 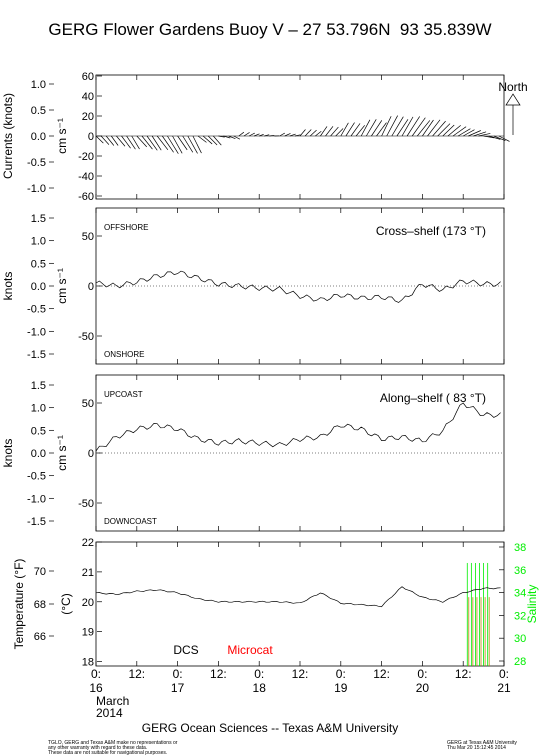 I want to click on x-day-label: 17, so click(x=178, y=688).